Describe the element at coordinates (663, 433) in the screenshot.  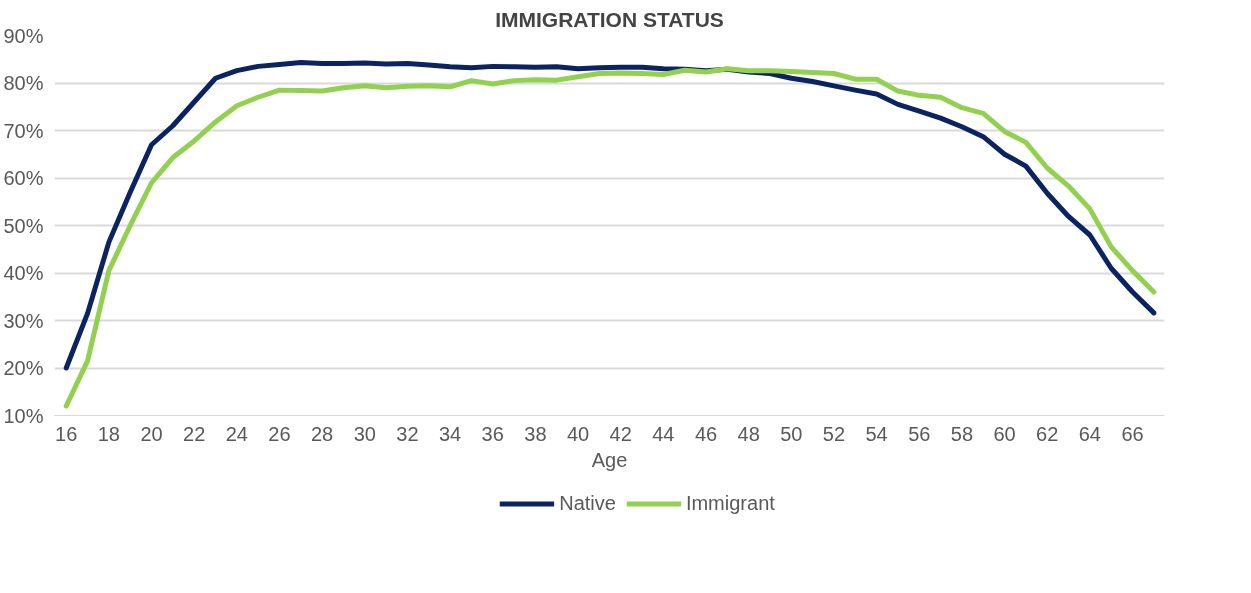
I see `x-tick-label: 44` at that location.